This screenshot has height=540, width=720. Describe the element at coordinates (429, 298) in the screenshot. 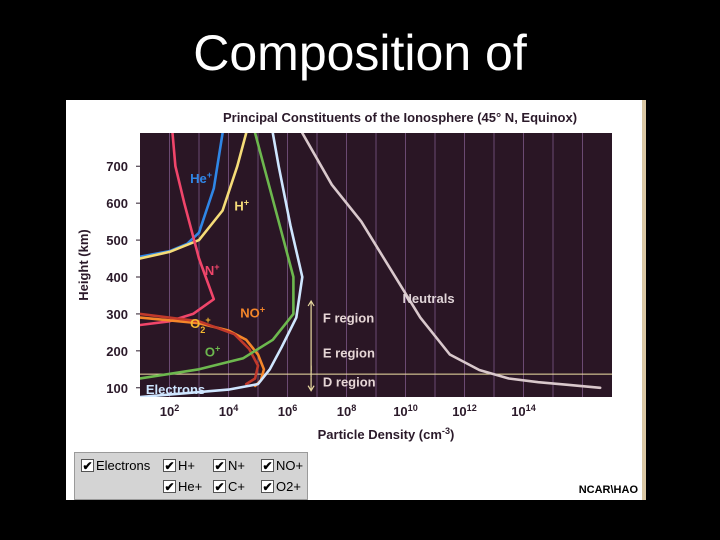

I see `curve-label-neutrals: Neutrals` at that location.